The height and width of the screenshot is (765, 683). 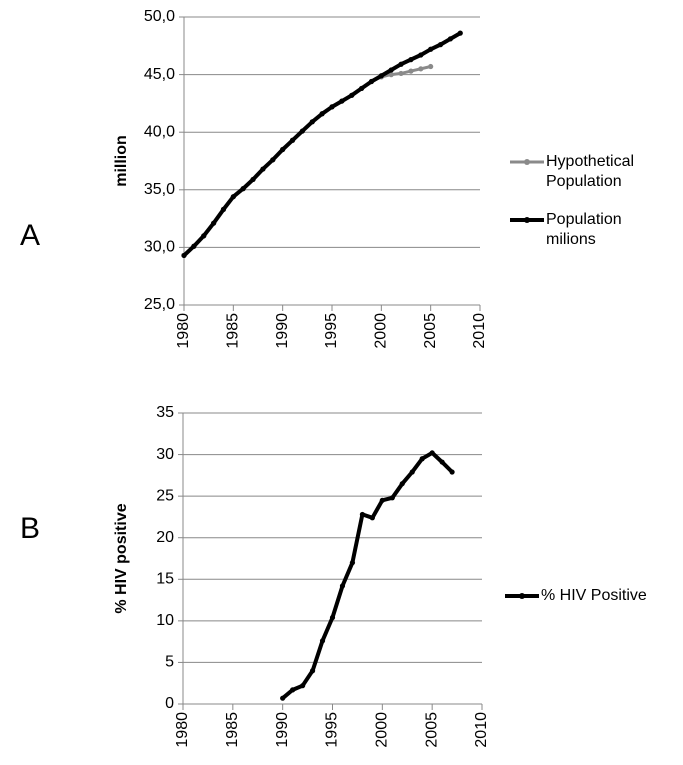 What do you see at coordinates (165, 454) in the screenshot?
I see `y-tick-label: 30` at bounding box center [165, 454].